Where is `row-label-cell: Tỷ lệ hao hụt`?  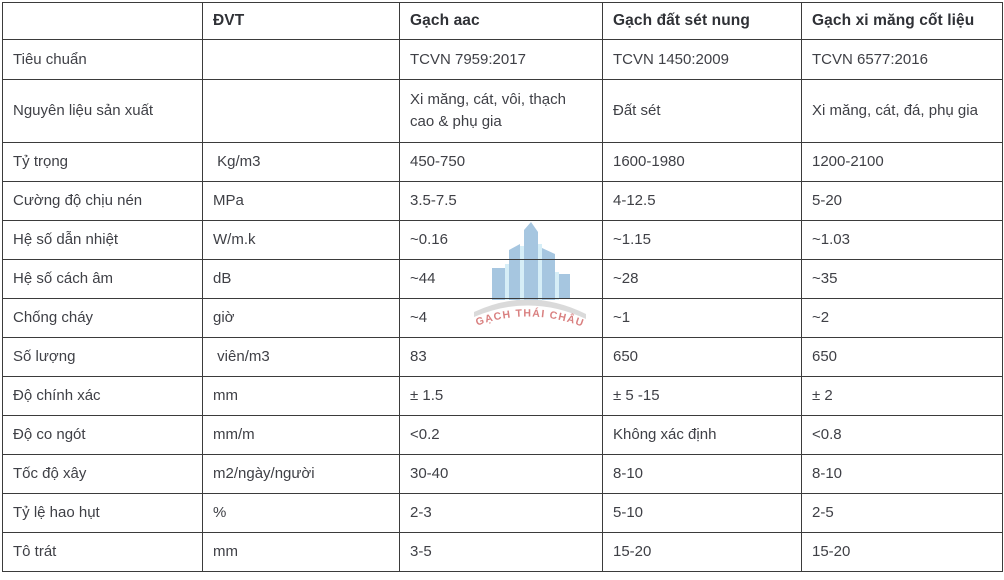
row-label-cell: Tỷ lệ hao hụt is located at coordinates (102, 513).